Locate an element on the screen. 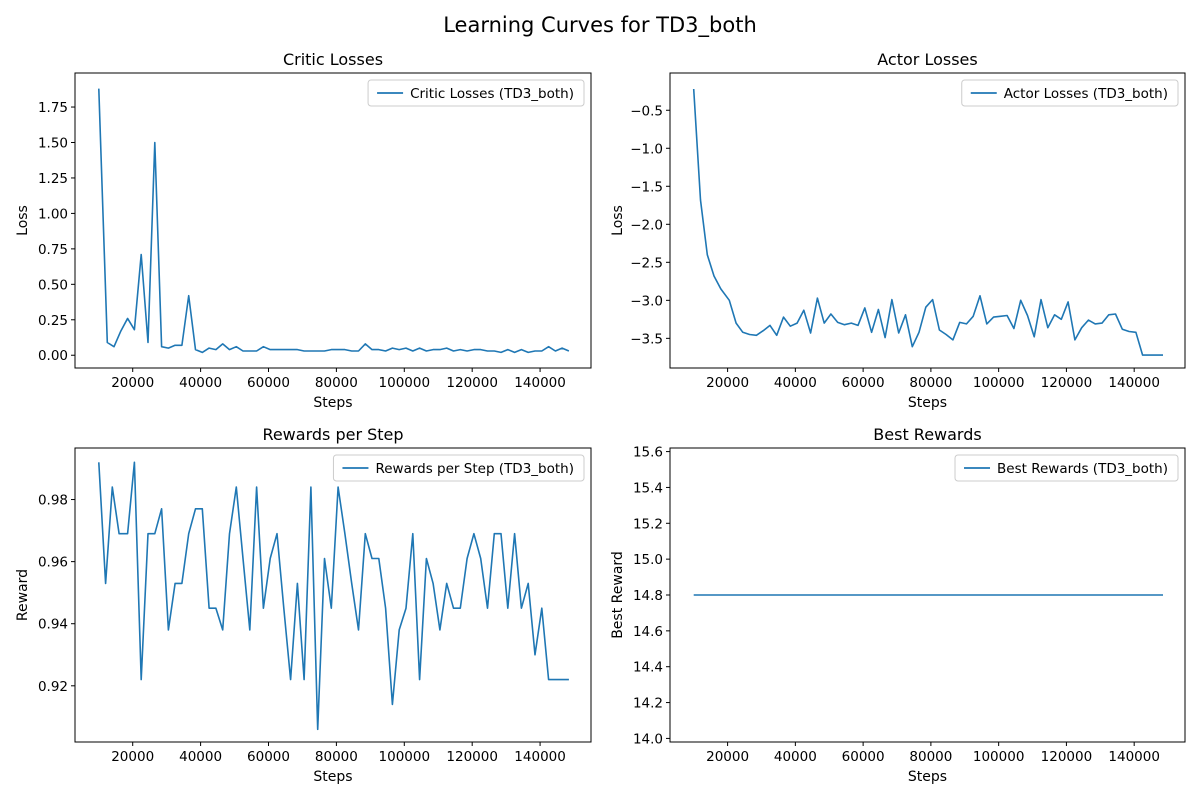  chart-title: Best Rewards is located at coordinates (927, 434).